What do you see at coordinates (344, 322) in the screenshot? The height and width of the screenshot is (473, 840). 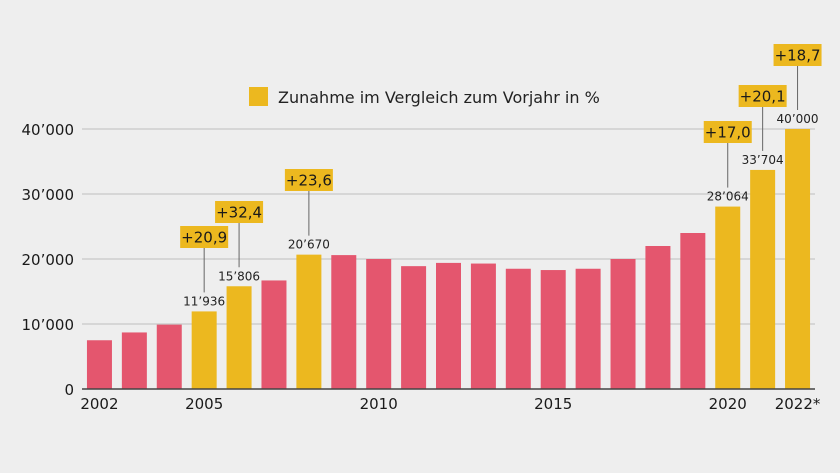 I see `bar-2009` at bounding box center [344, 322].